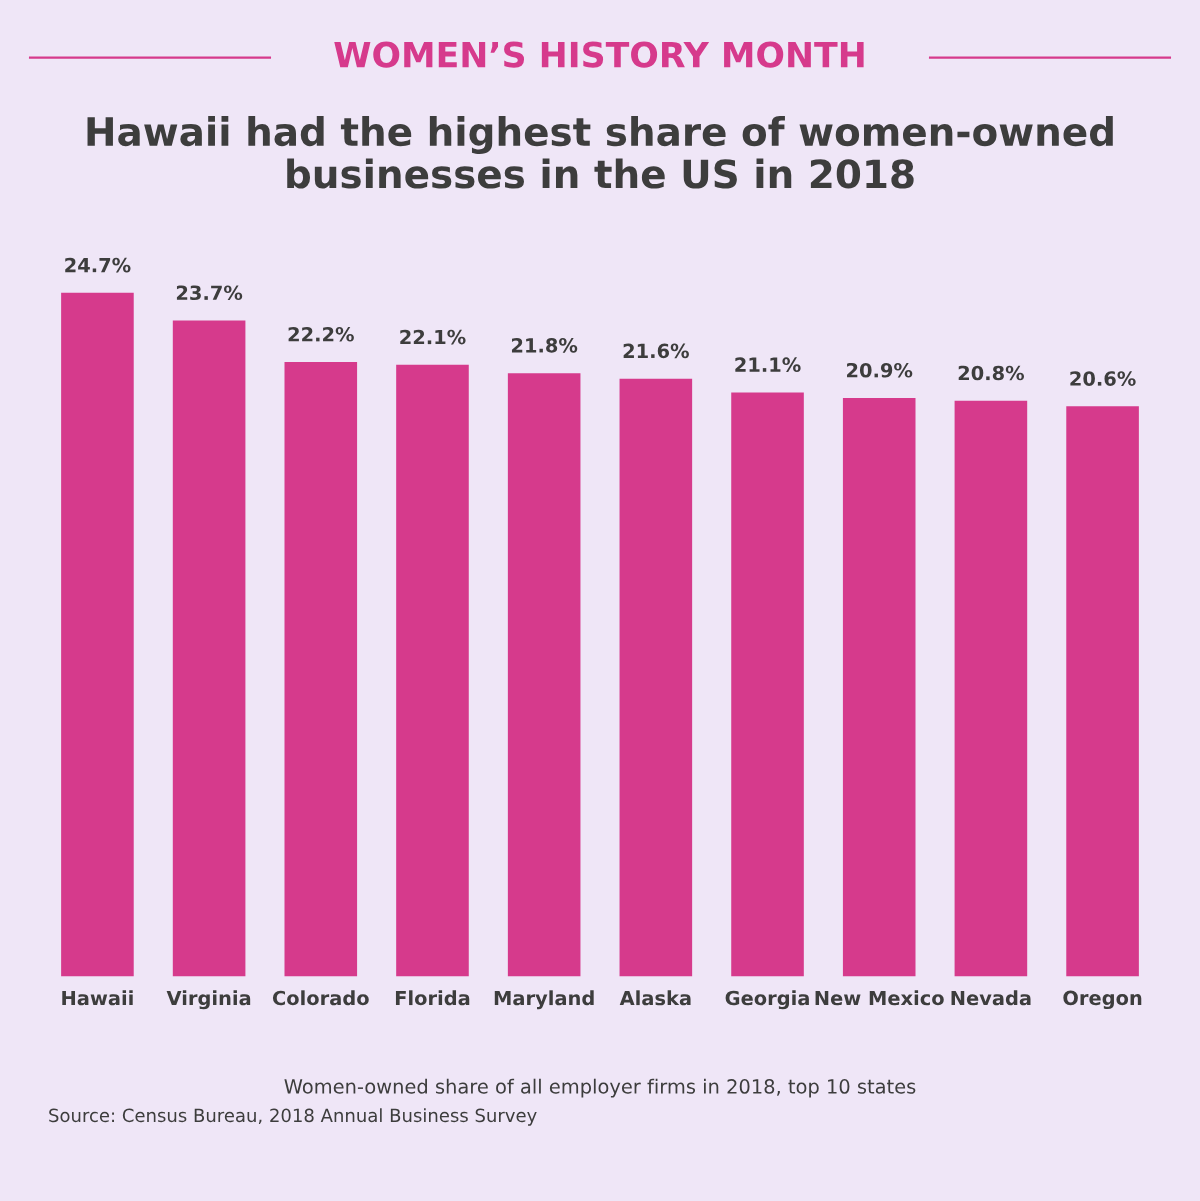 Image resolution: width=1200 pixels, height=1201 pixels. I want to click on x-tick-label: Alaska, so click(655, 998).